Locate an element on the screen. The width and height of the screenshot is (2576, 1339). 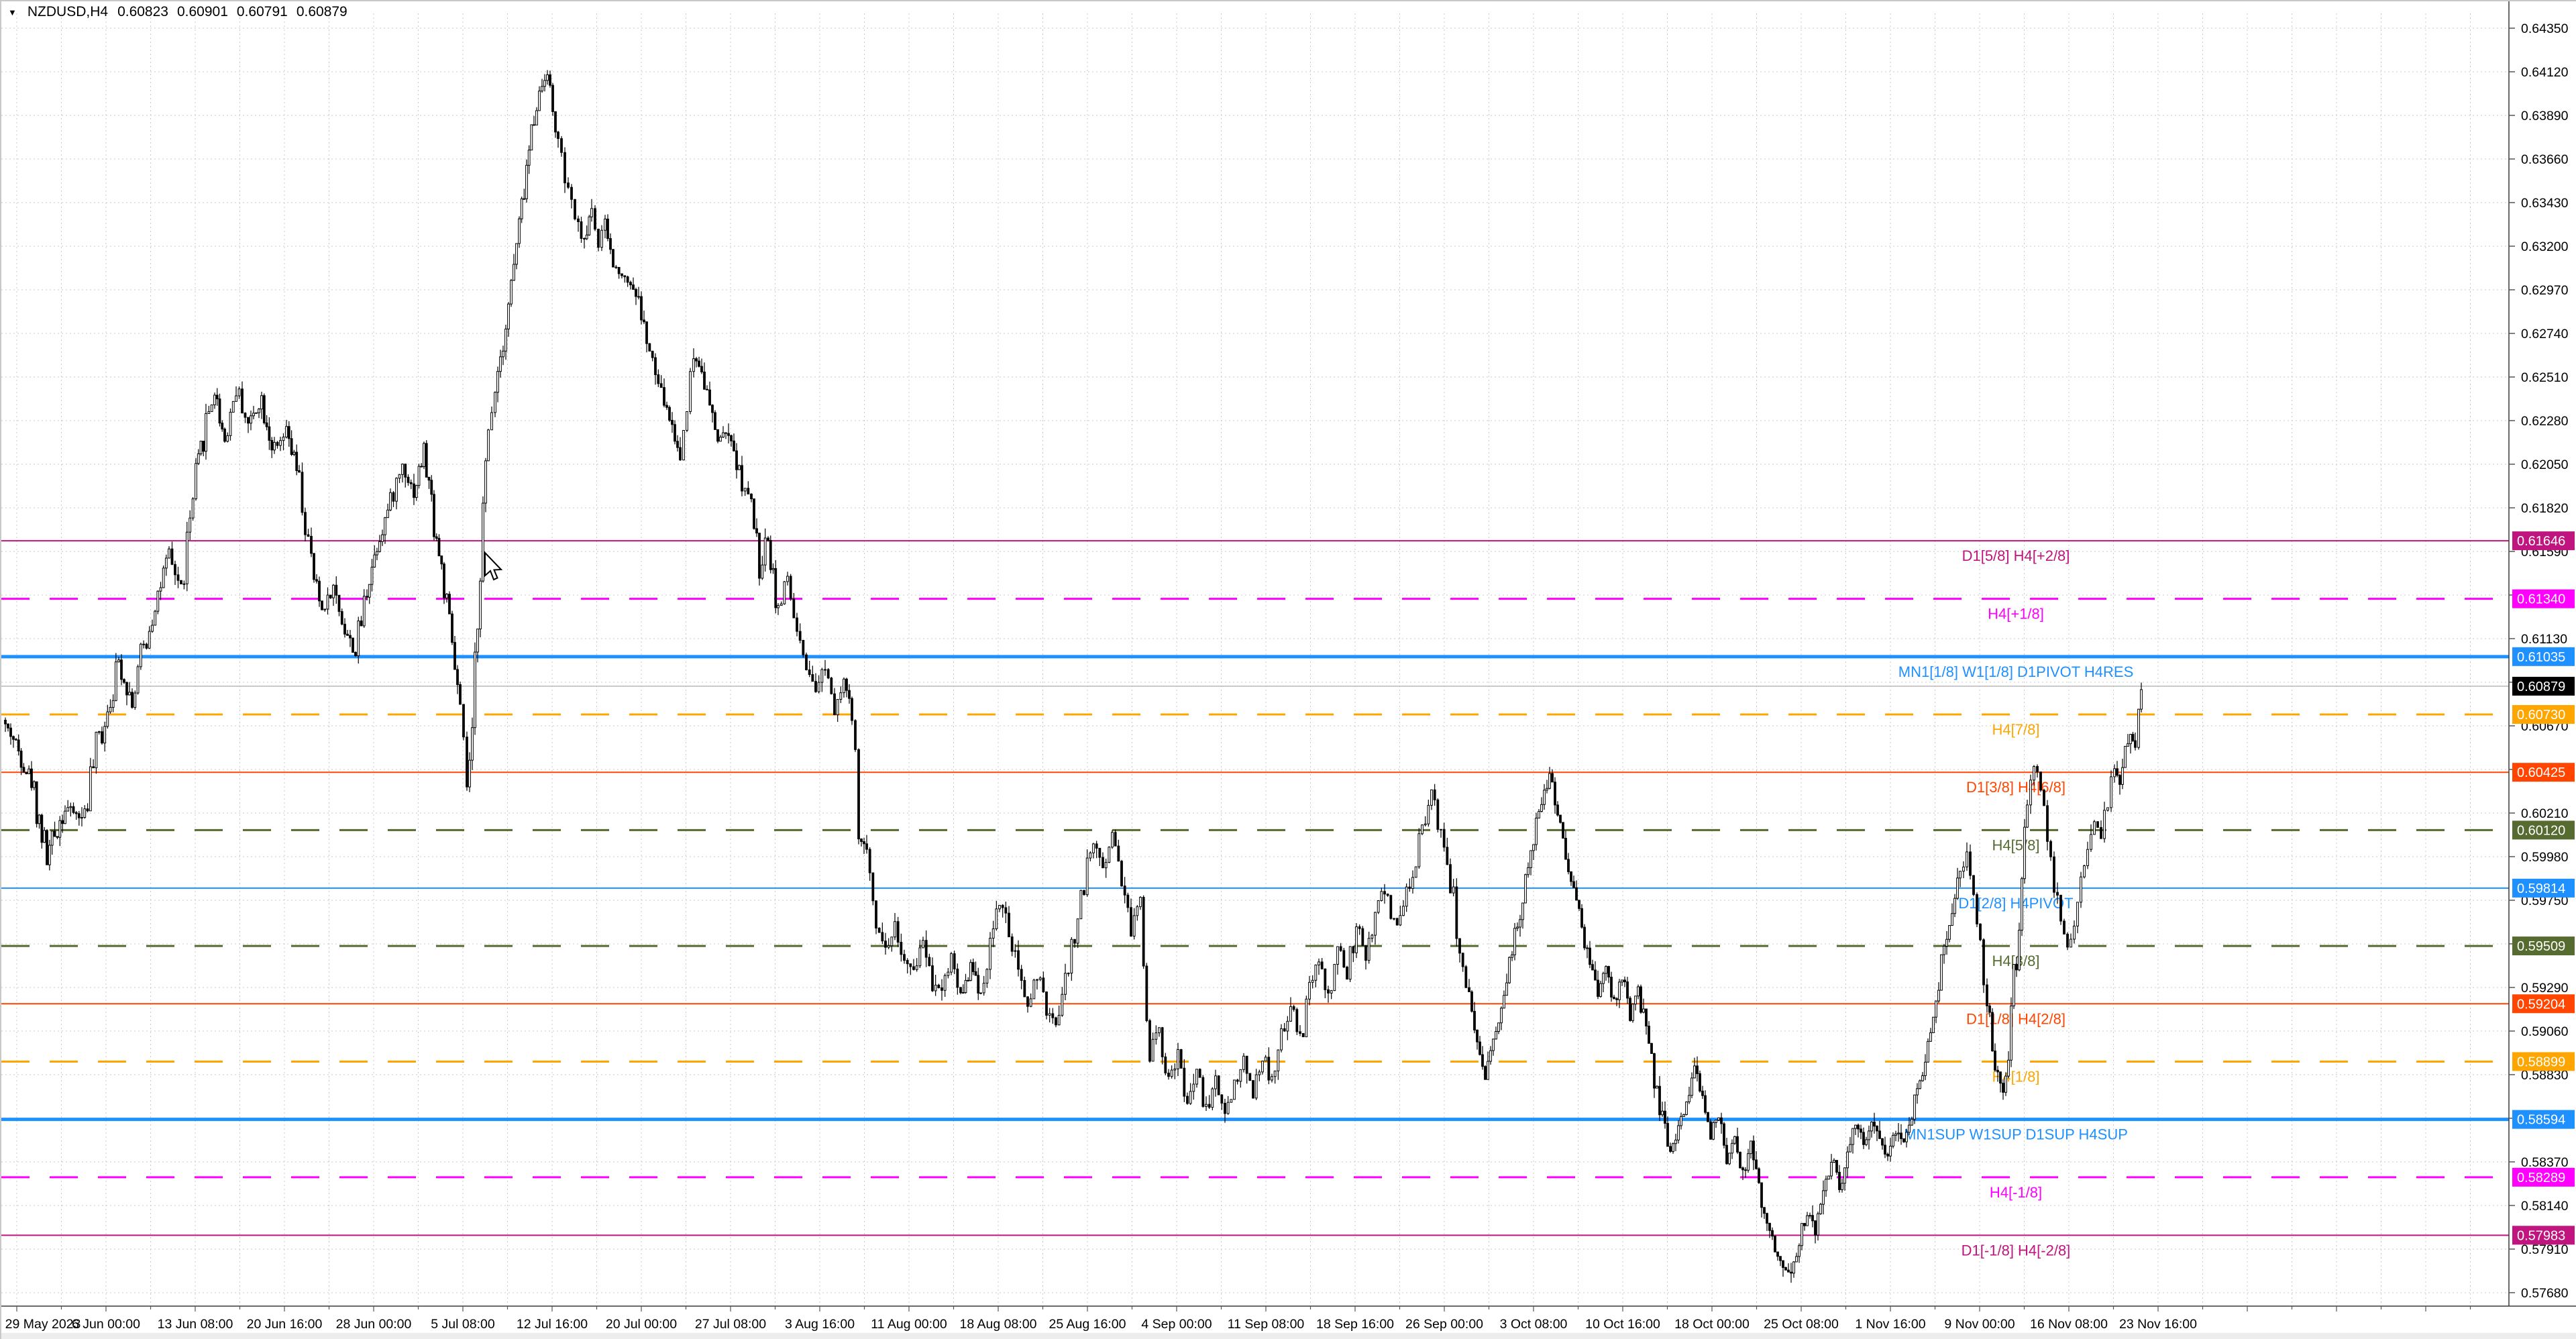
time-tick-label: 3 Oct 08:00 is located at coordinates (1534, 1324).